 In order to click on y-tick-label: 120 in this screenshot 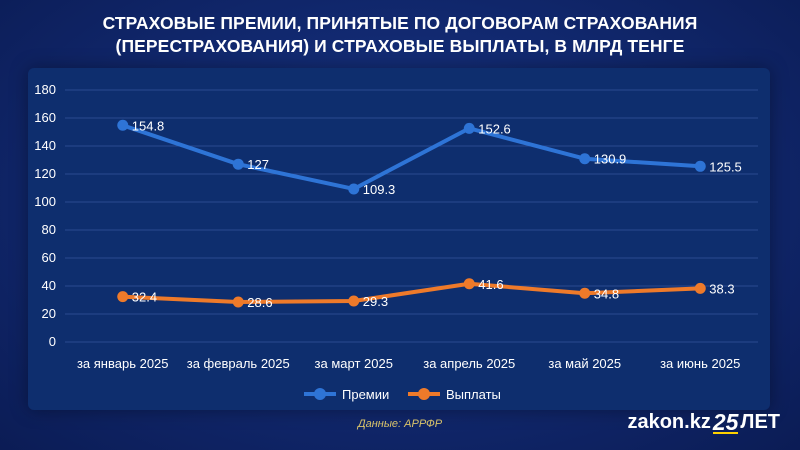, I will do `click(45, 173)`.